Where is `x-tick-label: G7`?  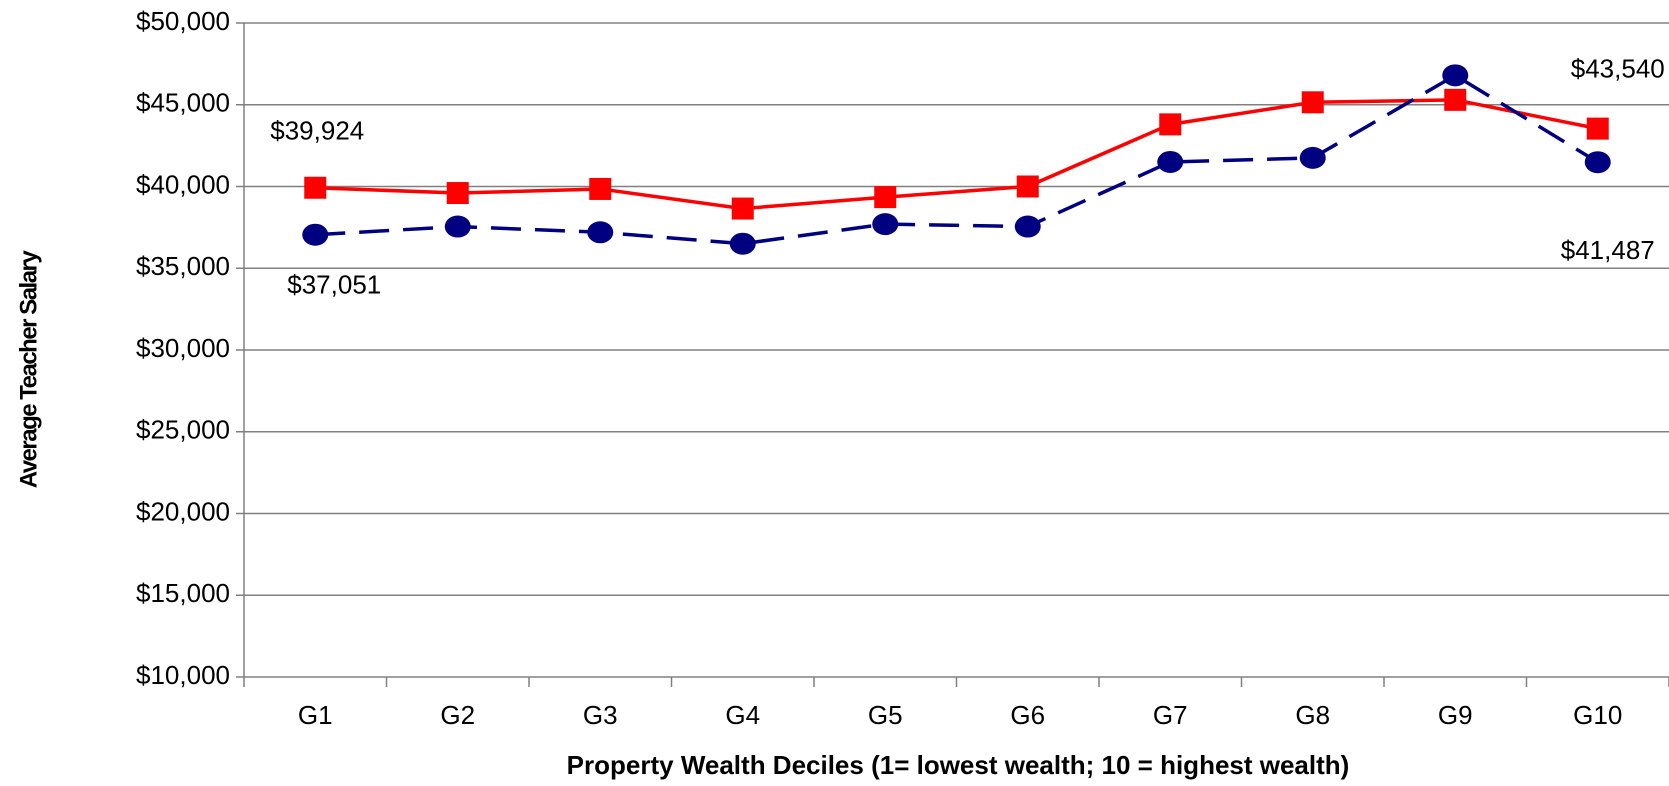
x-tick-label: G7 is located at coordinates (1170, 715).